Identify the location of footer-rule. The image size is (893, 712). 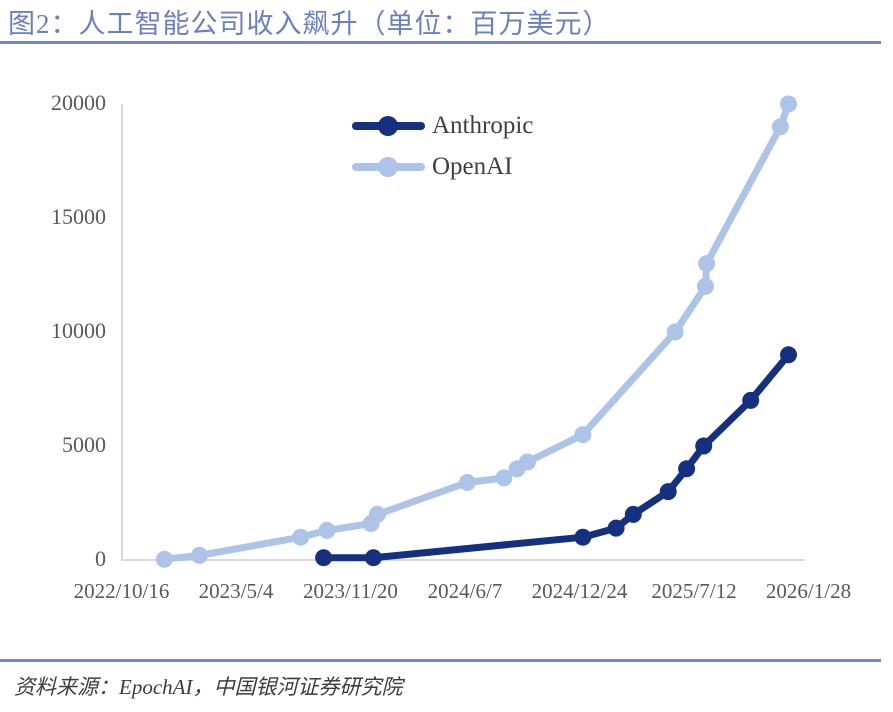
(440, 660).